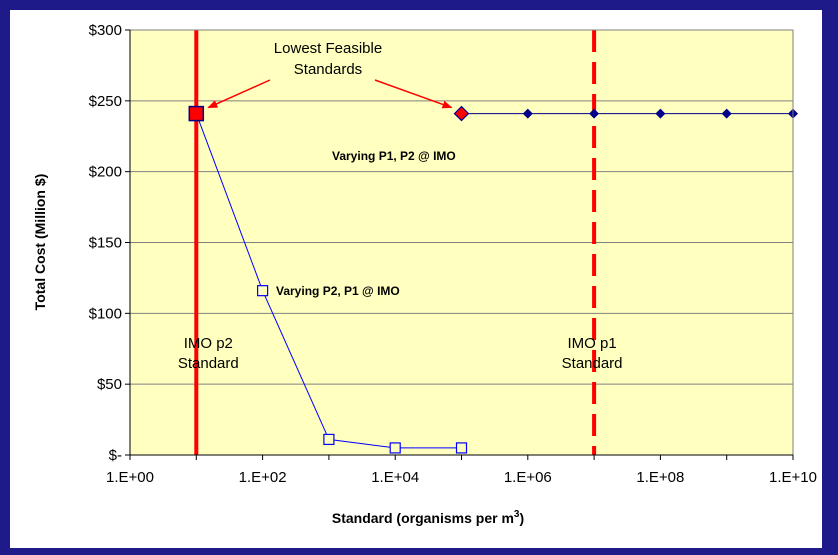 This screenshot has width=838, height=555. I want to click on y-axis-title: Total Cost (Million $), so click(40, 242).